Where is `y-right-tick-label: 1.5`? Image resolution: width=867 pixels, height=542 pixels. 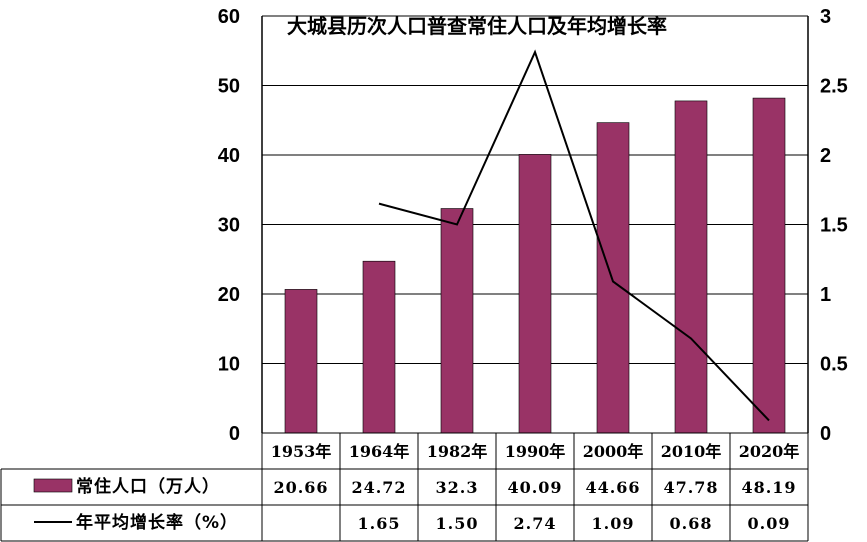
y-right-tick-label: 1.5 is located at coordinates (834, 226).